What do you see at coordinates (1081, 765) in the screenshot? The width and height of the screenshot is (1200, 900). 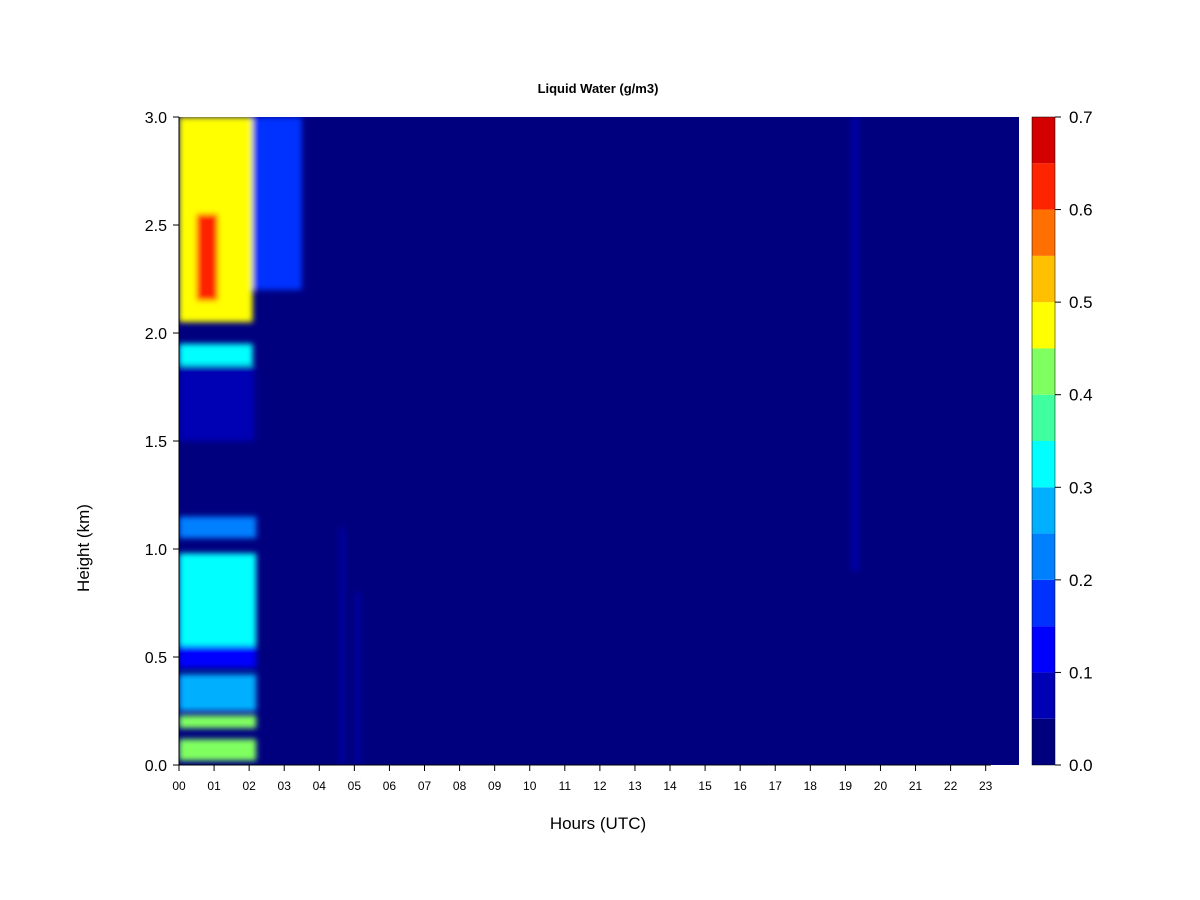 I see `colorbar-tick-label: 0.0` at bounding box center [1081, 765].